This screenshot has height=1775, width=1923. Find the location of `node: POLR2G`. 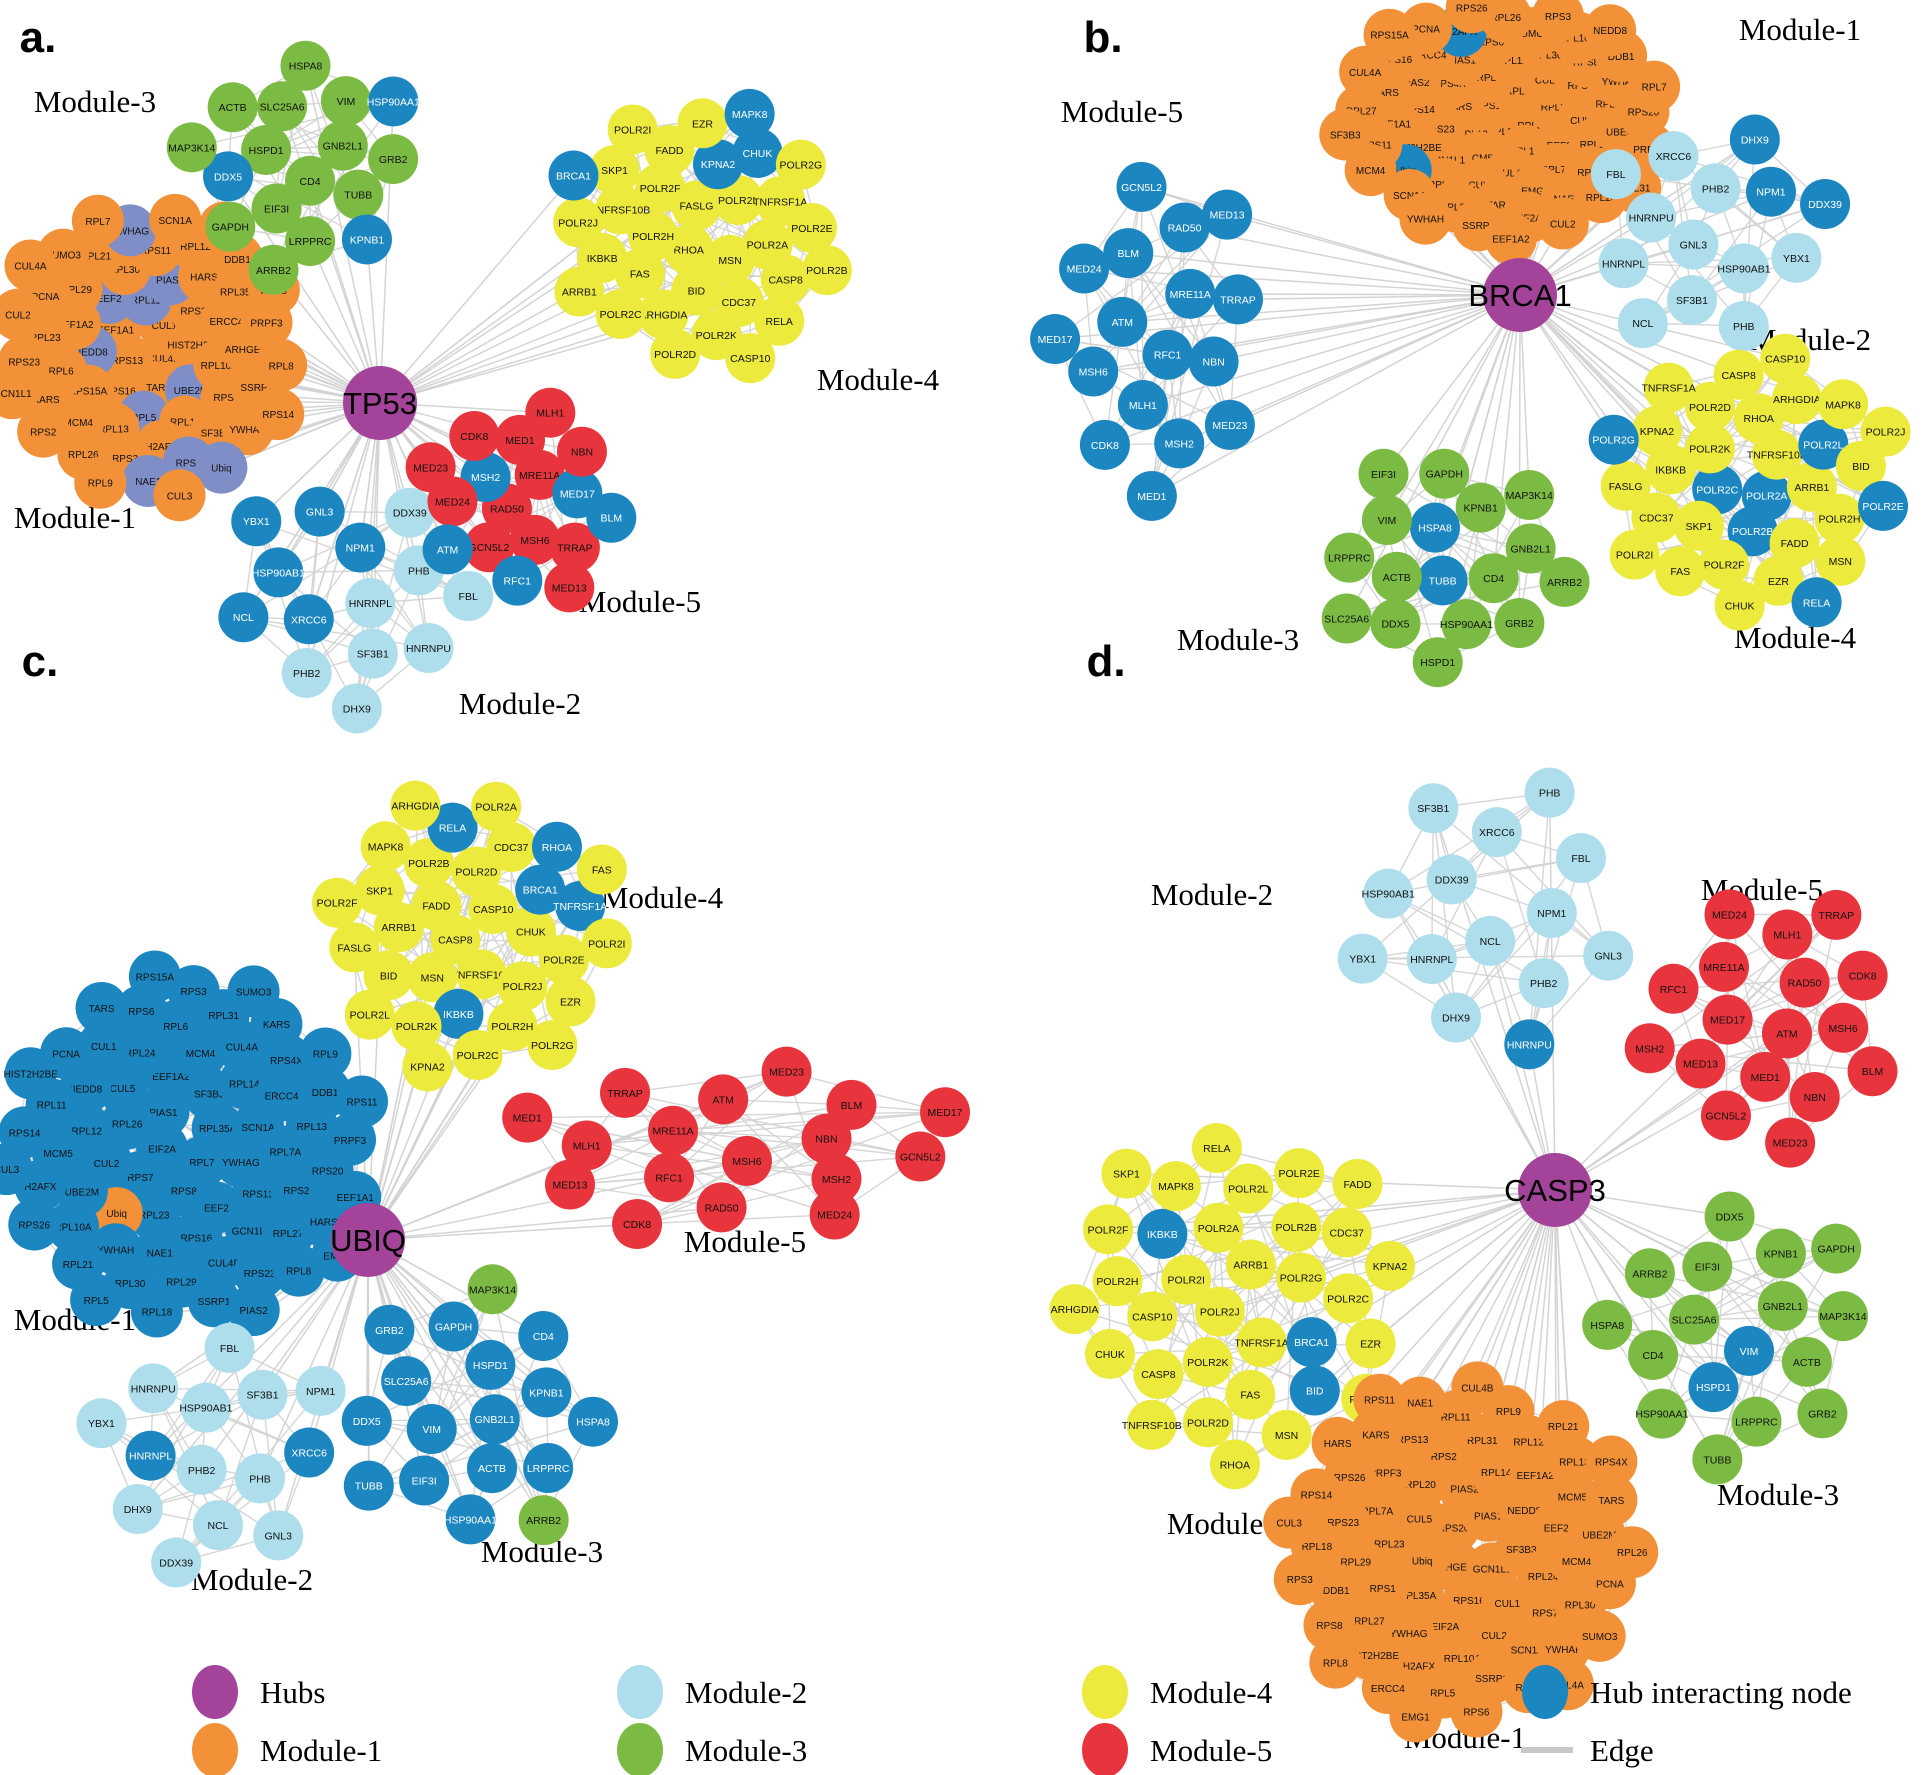

node: POLR2G is located at coordinates (1613, 439).